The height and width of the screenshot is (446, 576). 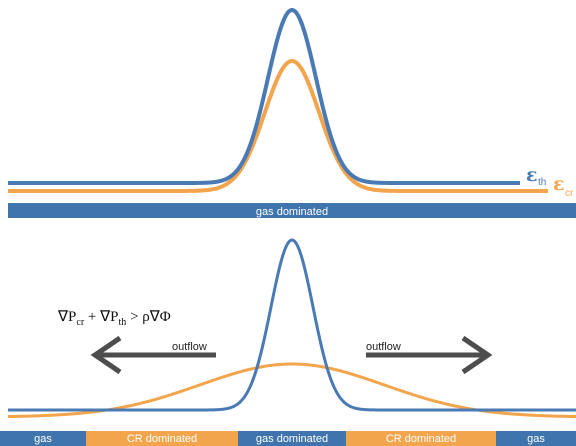 What do you see at coordinates (108, 317) in the screenshot?
I see `equation-grad-p-2: ∇P` at bounding box center [108, 317].